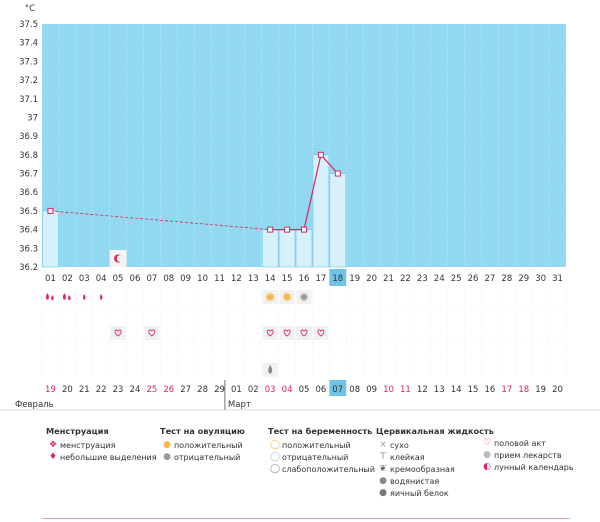  Describe the element at coordinates (275, 469) in the screenshot. I see `pregnancy-weak-icon: ◯` at that location.